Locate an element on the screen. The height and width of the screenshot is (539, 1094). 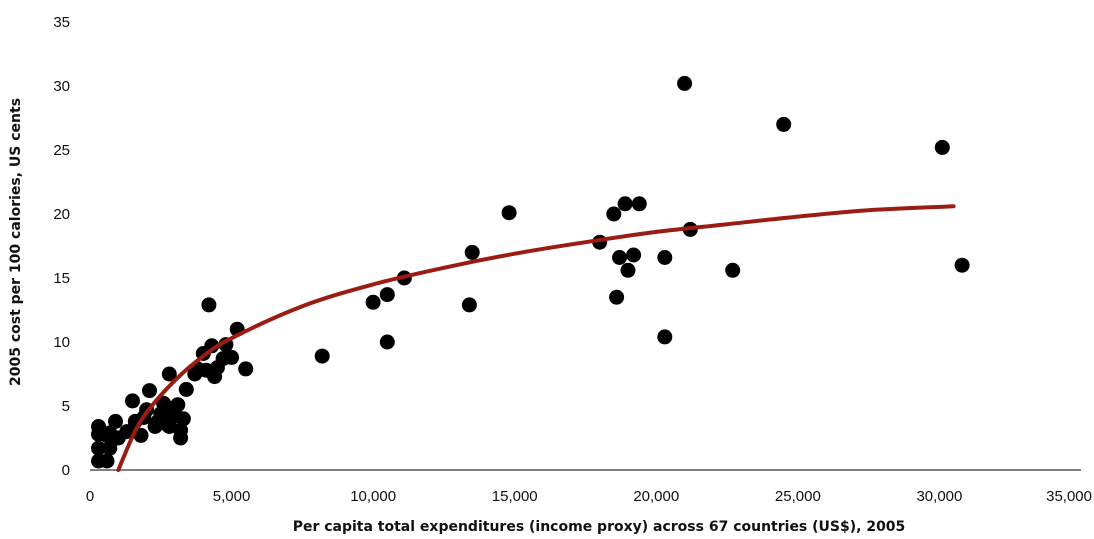
y-axis-title: 2005 cost per 100 calories, US cents is located at coordinates (16, 242).